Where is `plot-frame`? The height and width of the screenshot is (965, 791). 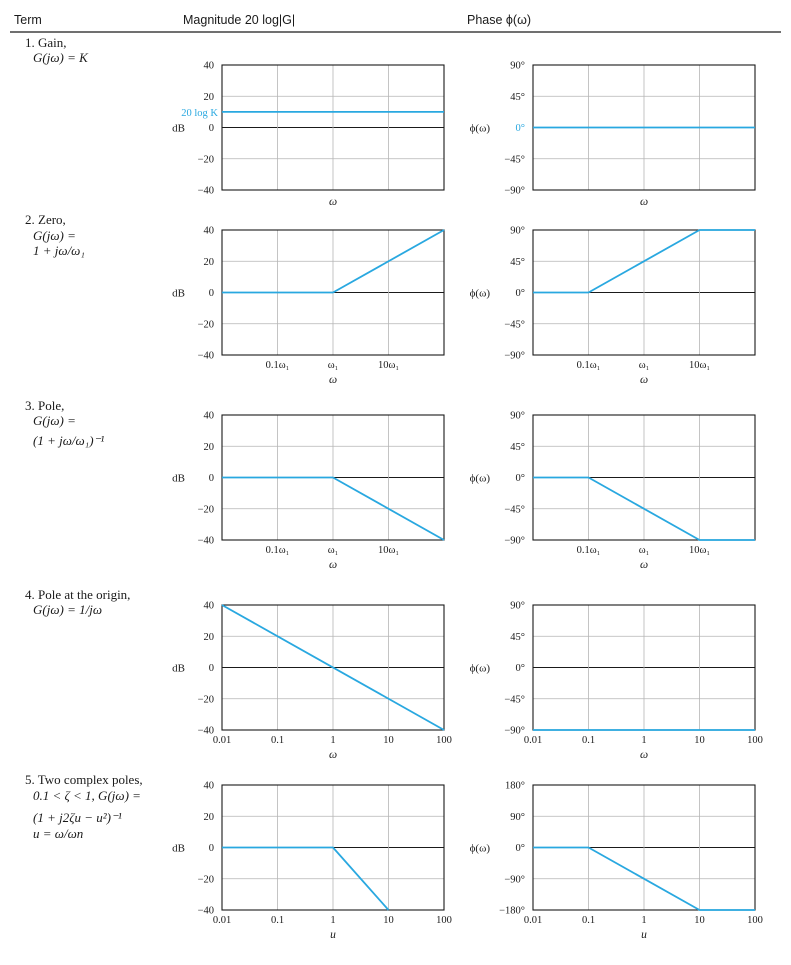 plot-frame is located at coordinates (333, 667).